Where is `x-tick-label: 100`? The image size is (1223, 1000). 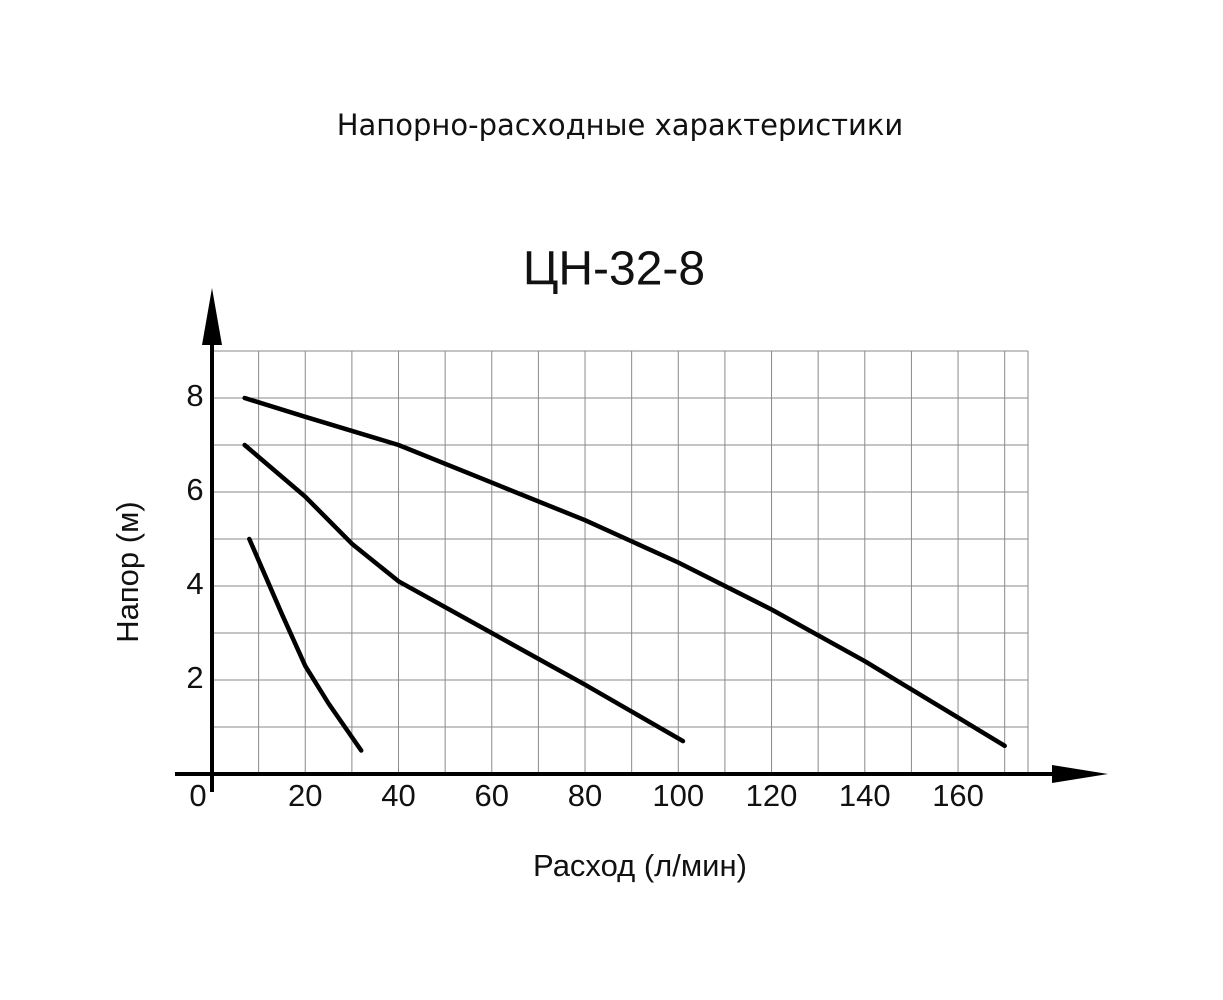
x-tick-label: 100 is located at coordinates (678, 795).